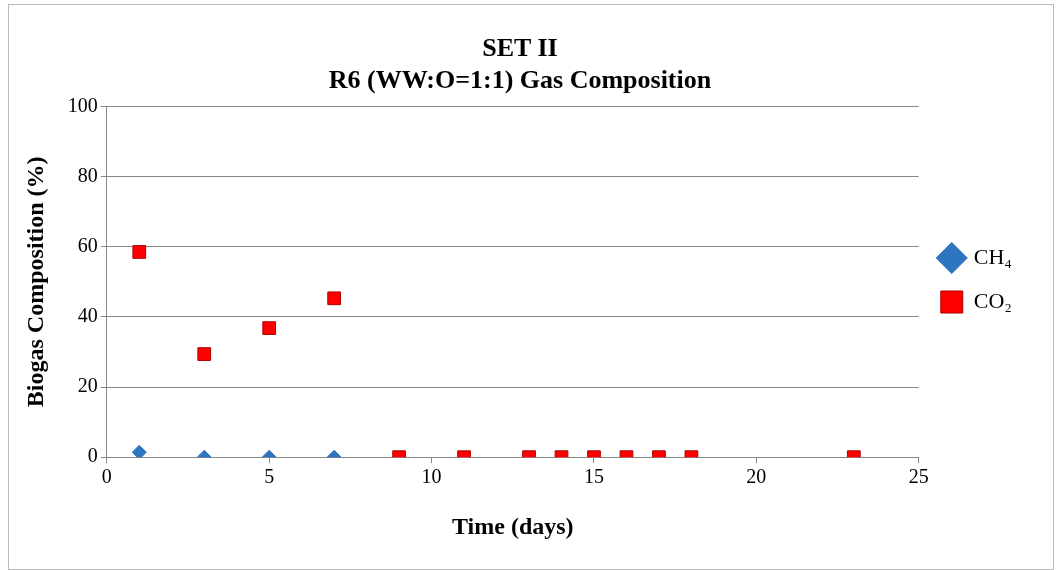  Describe the element at coordinates (34, 282) in the screenshot. I see `y-axis-title: Biogas Composition (%)` at that location.